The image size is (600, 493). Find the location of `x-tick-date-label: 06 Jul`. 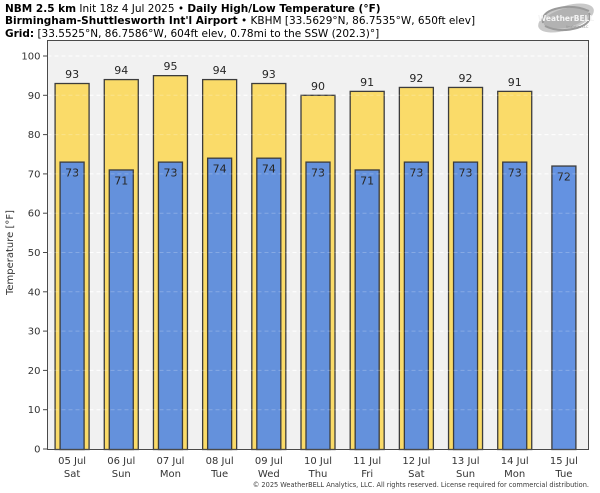

x-tick-date-label: 06 Jul is located at coordinates (121, 461).